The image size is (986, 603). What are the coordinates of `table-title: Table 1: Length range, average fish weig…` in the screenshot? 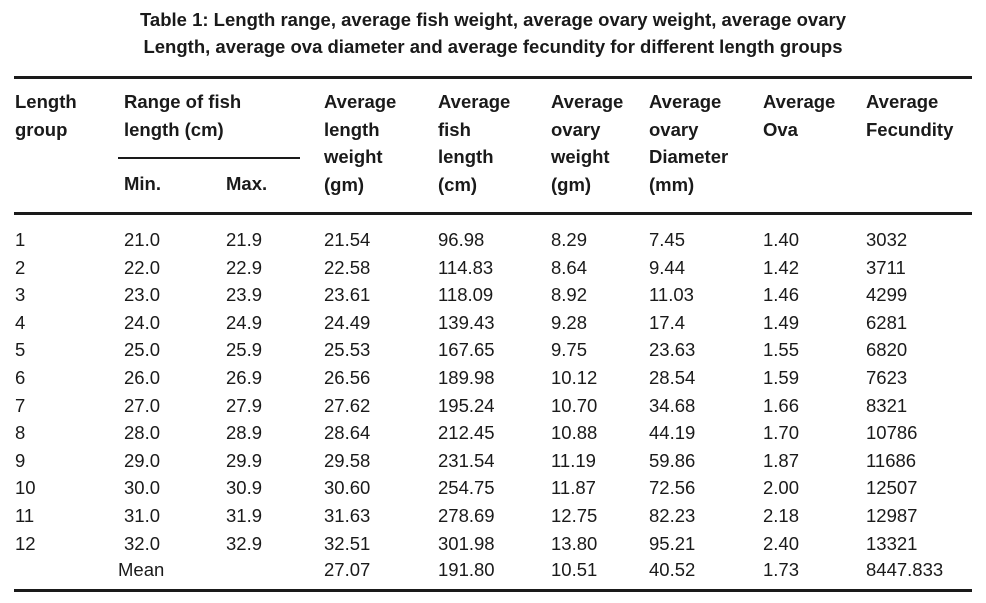 It's located at (493, 19).